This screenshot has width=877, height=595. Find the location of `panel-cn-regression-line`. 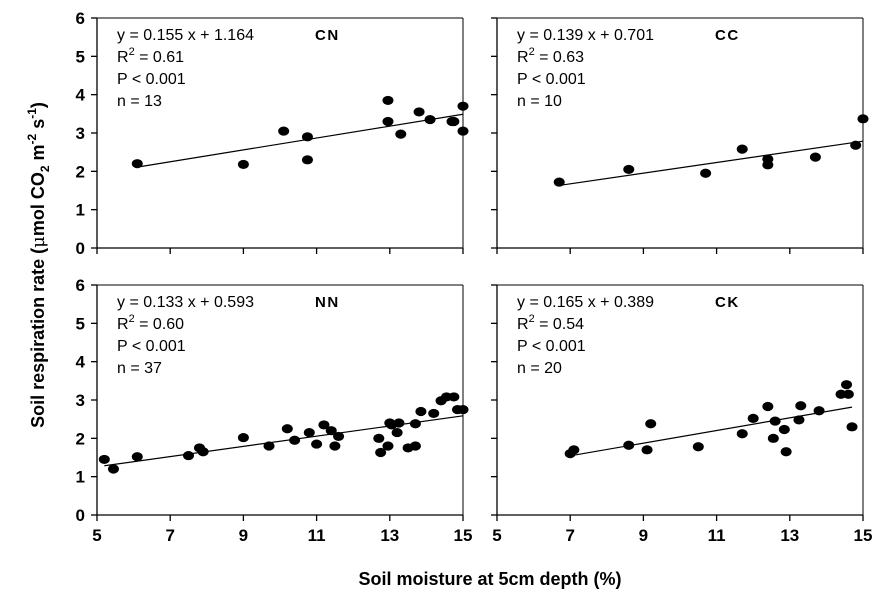

panel-cn-regression-line is located at coordinates (300, 140).